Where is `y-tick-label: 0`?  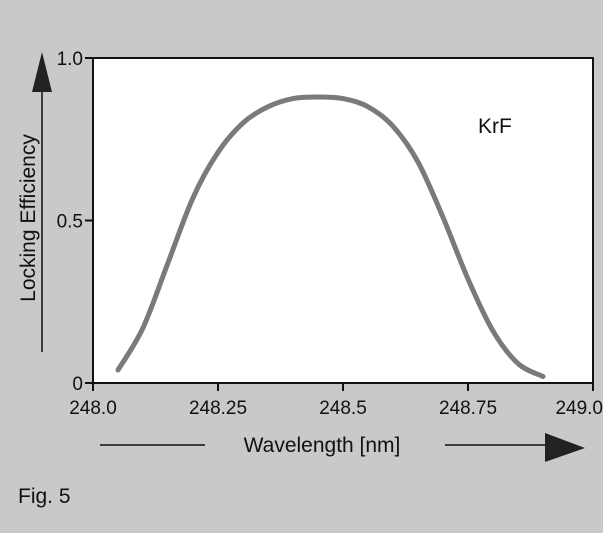 y-tick-label: 0 is located at coordinates (77, 384).